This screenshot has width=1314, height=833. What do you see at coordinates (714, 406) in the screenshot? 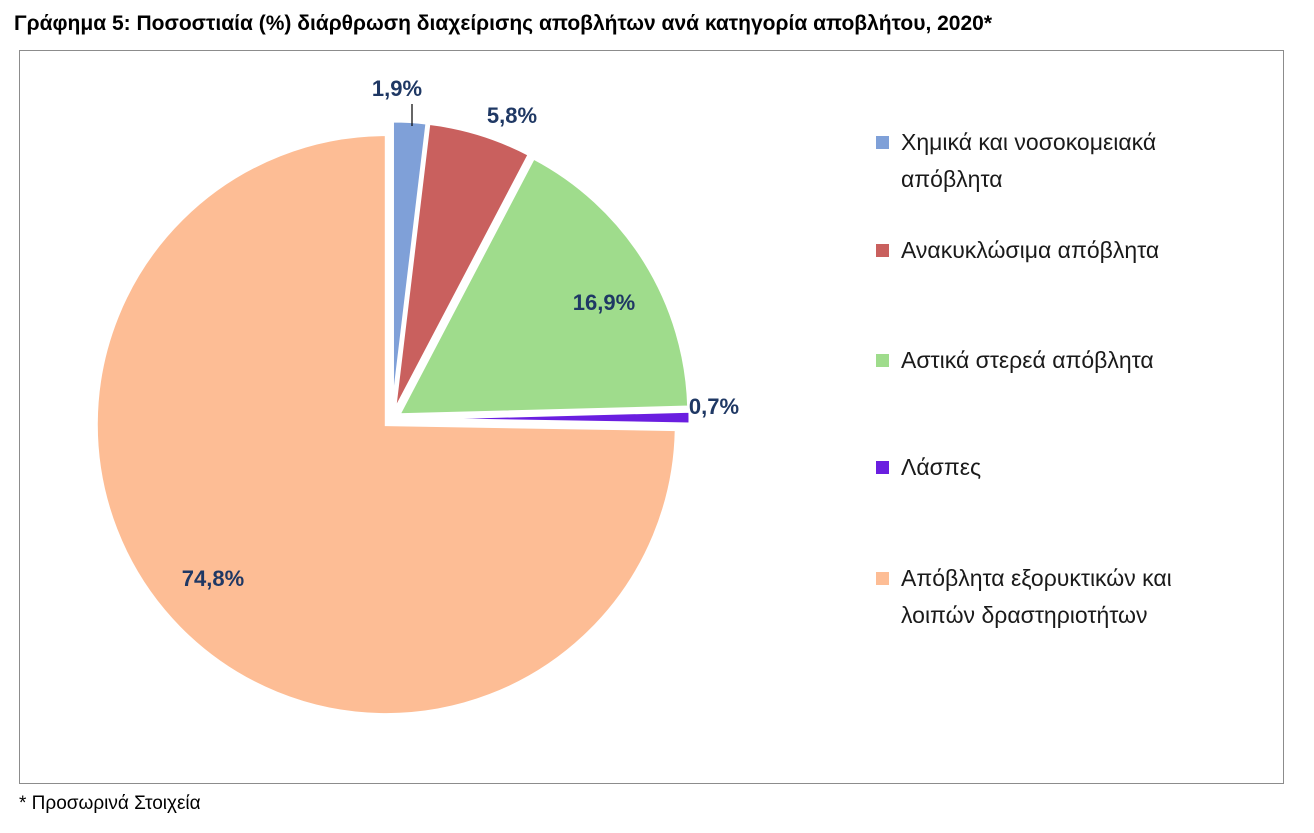
I see `data-label-sludge: 0,7%` at bounding box center [714, 406].